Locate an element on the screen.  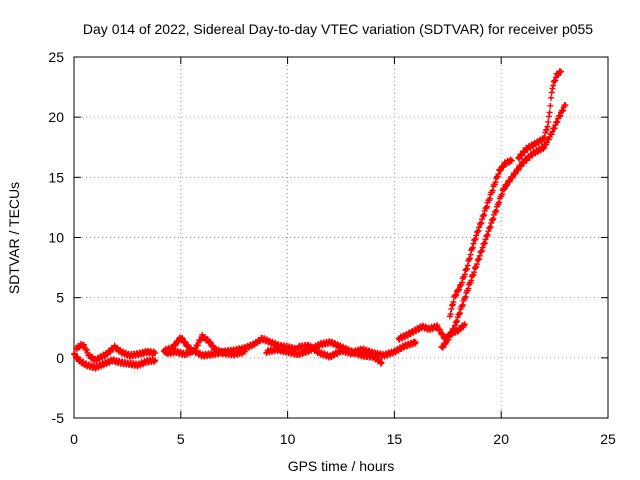
y-tick-label: 10 is located at coordinates (56, 238).